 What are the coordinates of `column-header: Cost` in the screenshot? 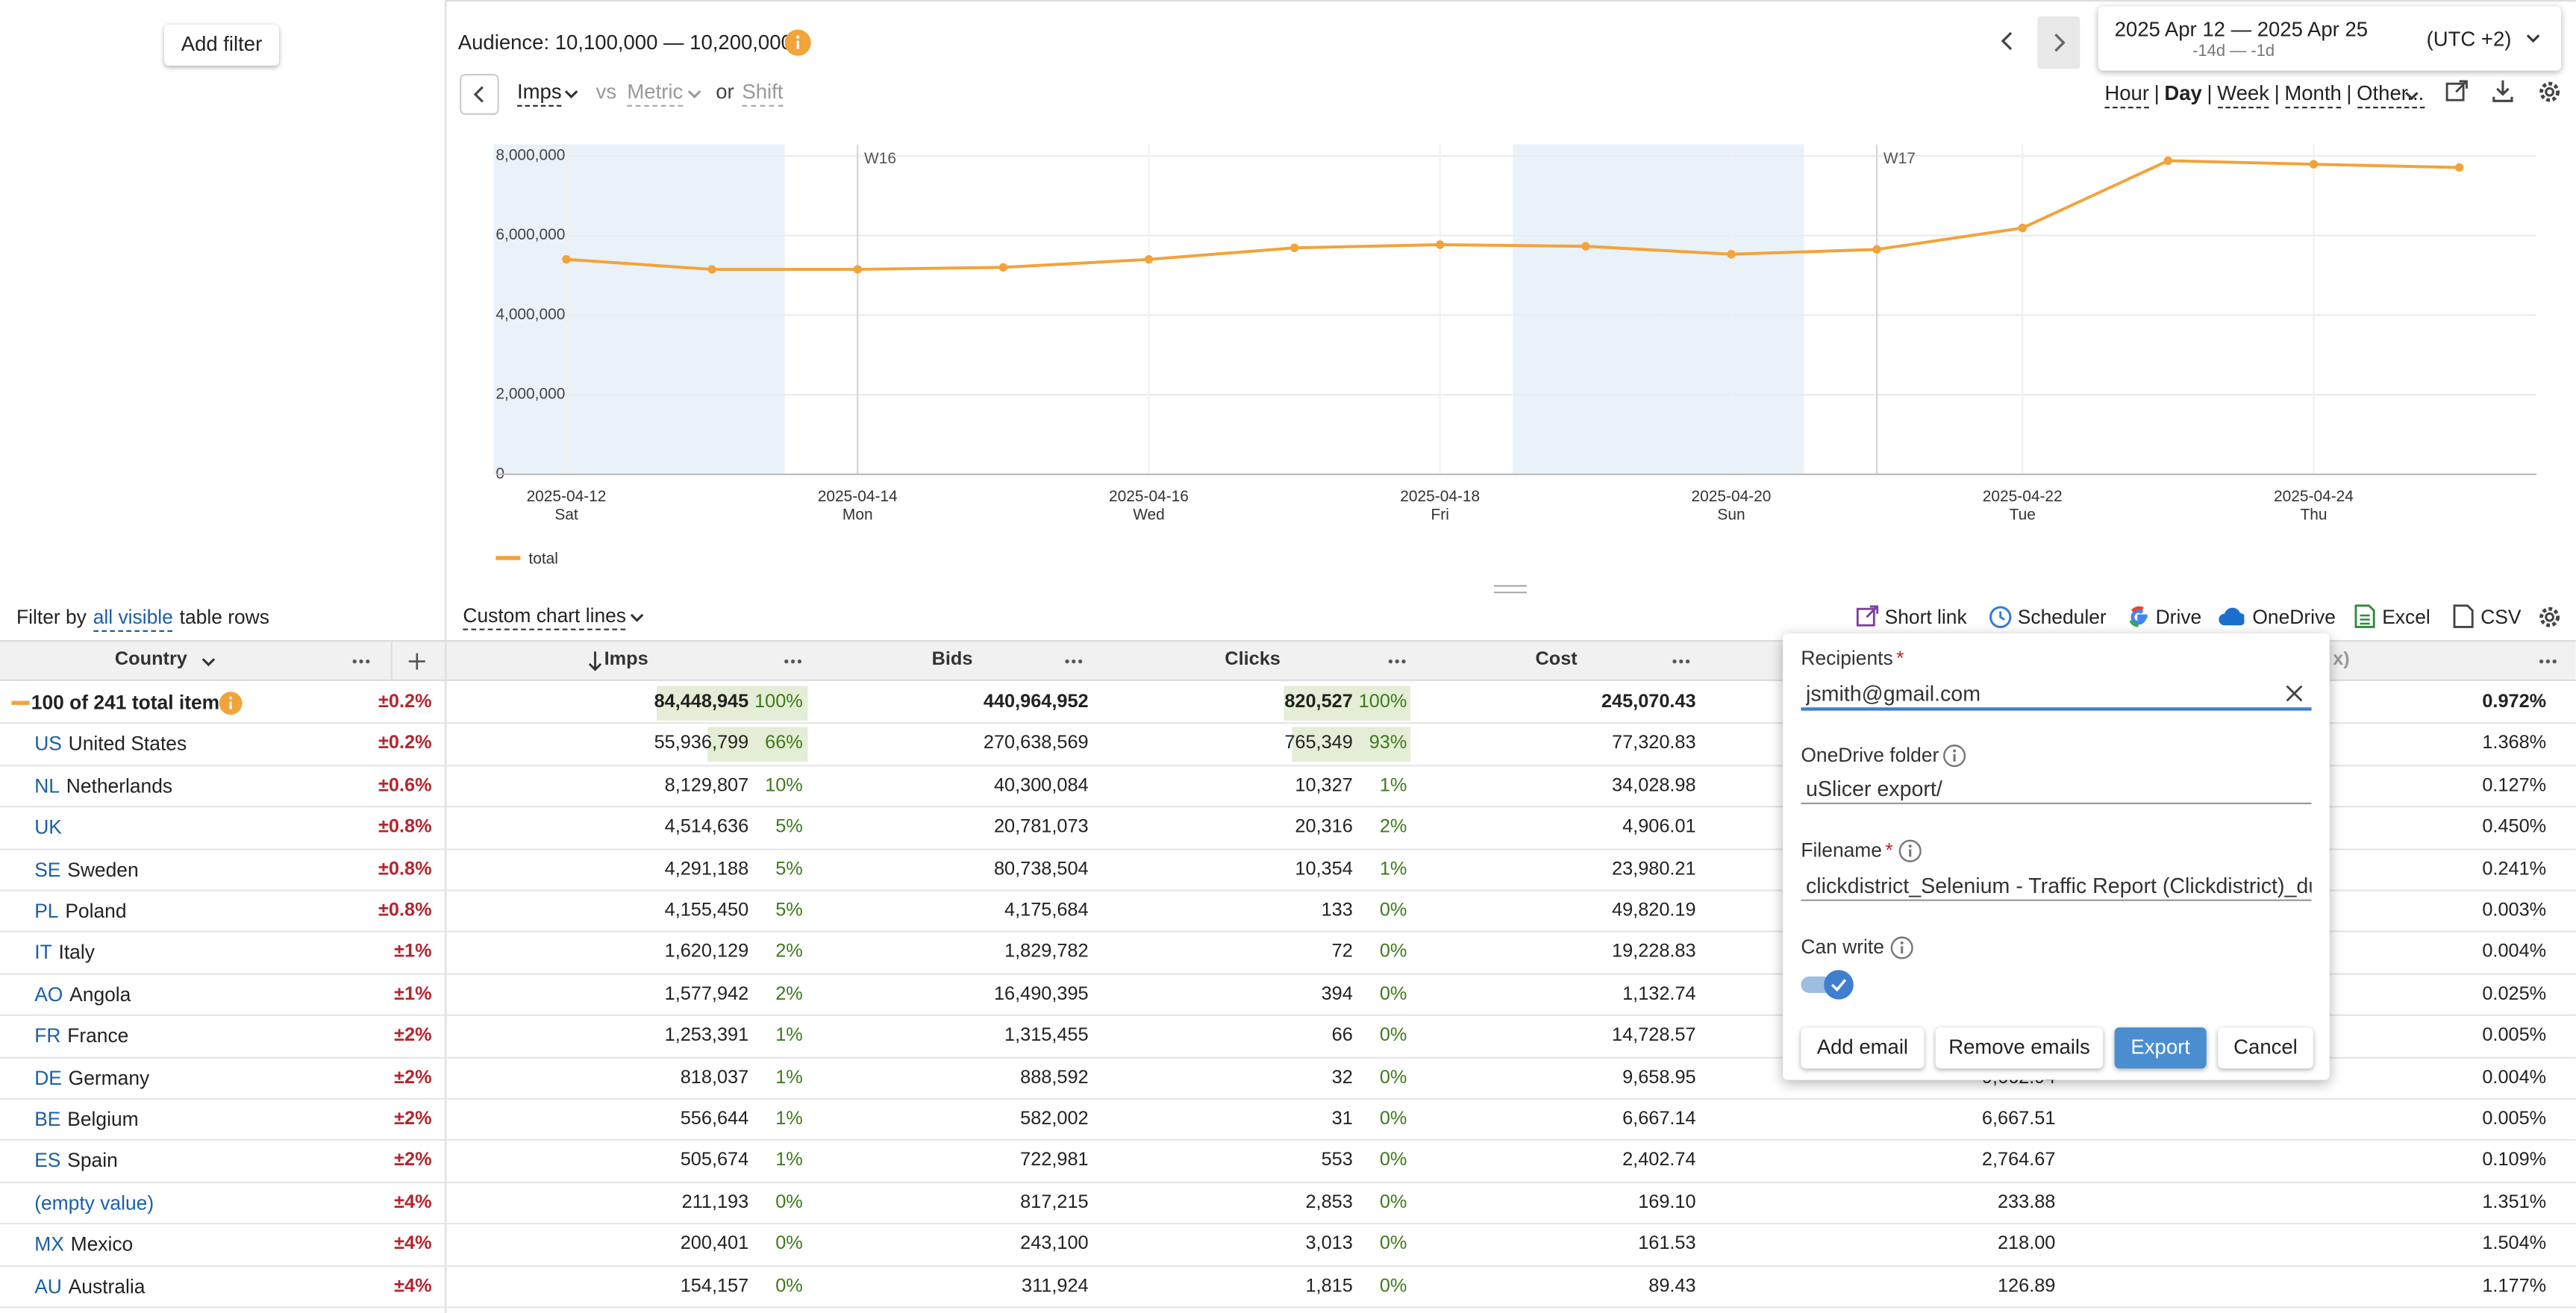 It's located at (1556, 660).